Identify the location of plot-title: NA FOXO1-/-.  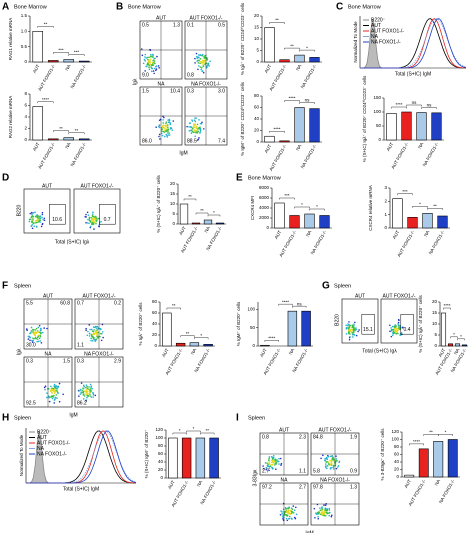
(99, 354).